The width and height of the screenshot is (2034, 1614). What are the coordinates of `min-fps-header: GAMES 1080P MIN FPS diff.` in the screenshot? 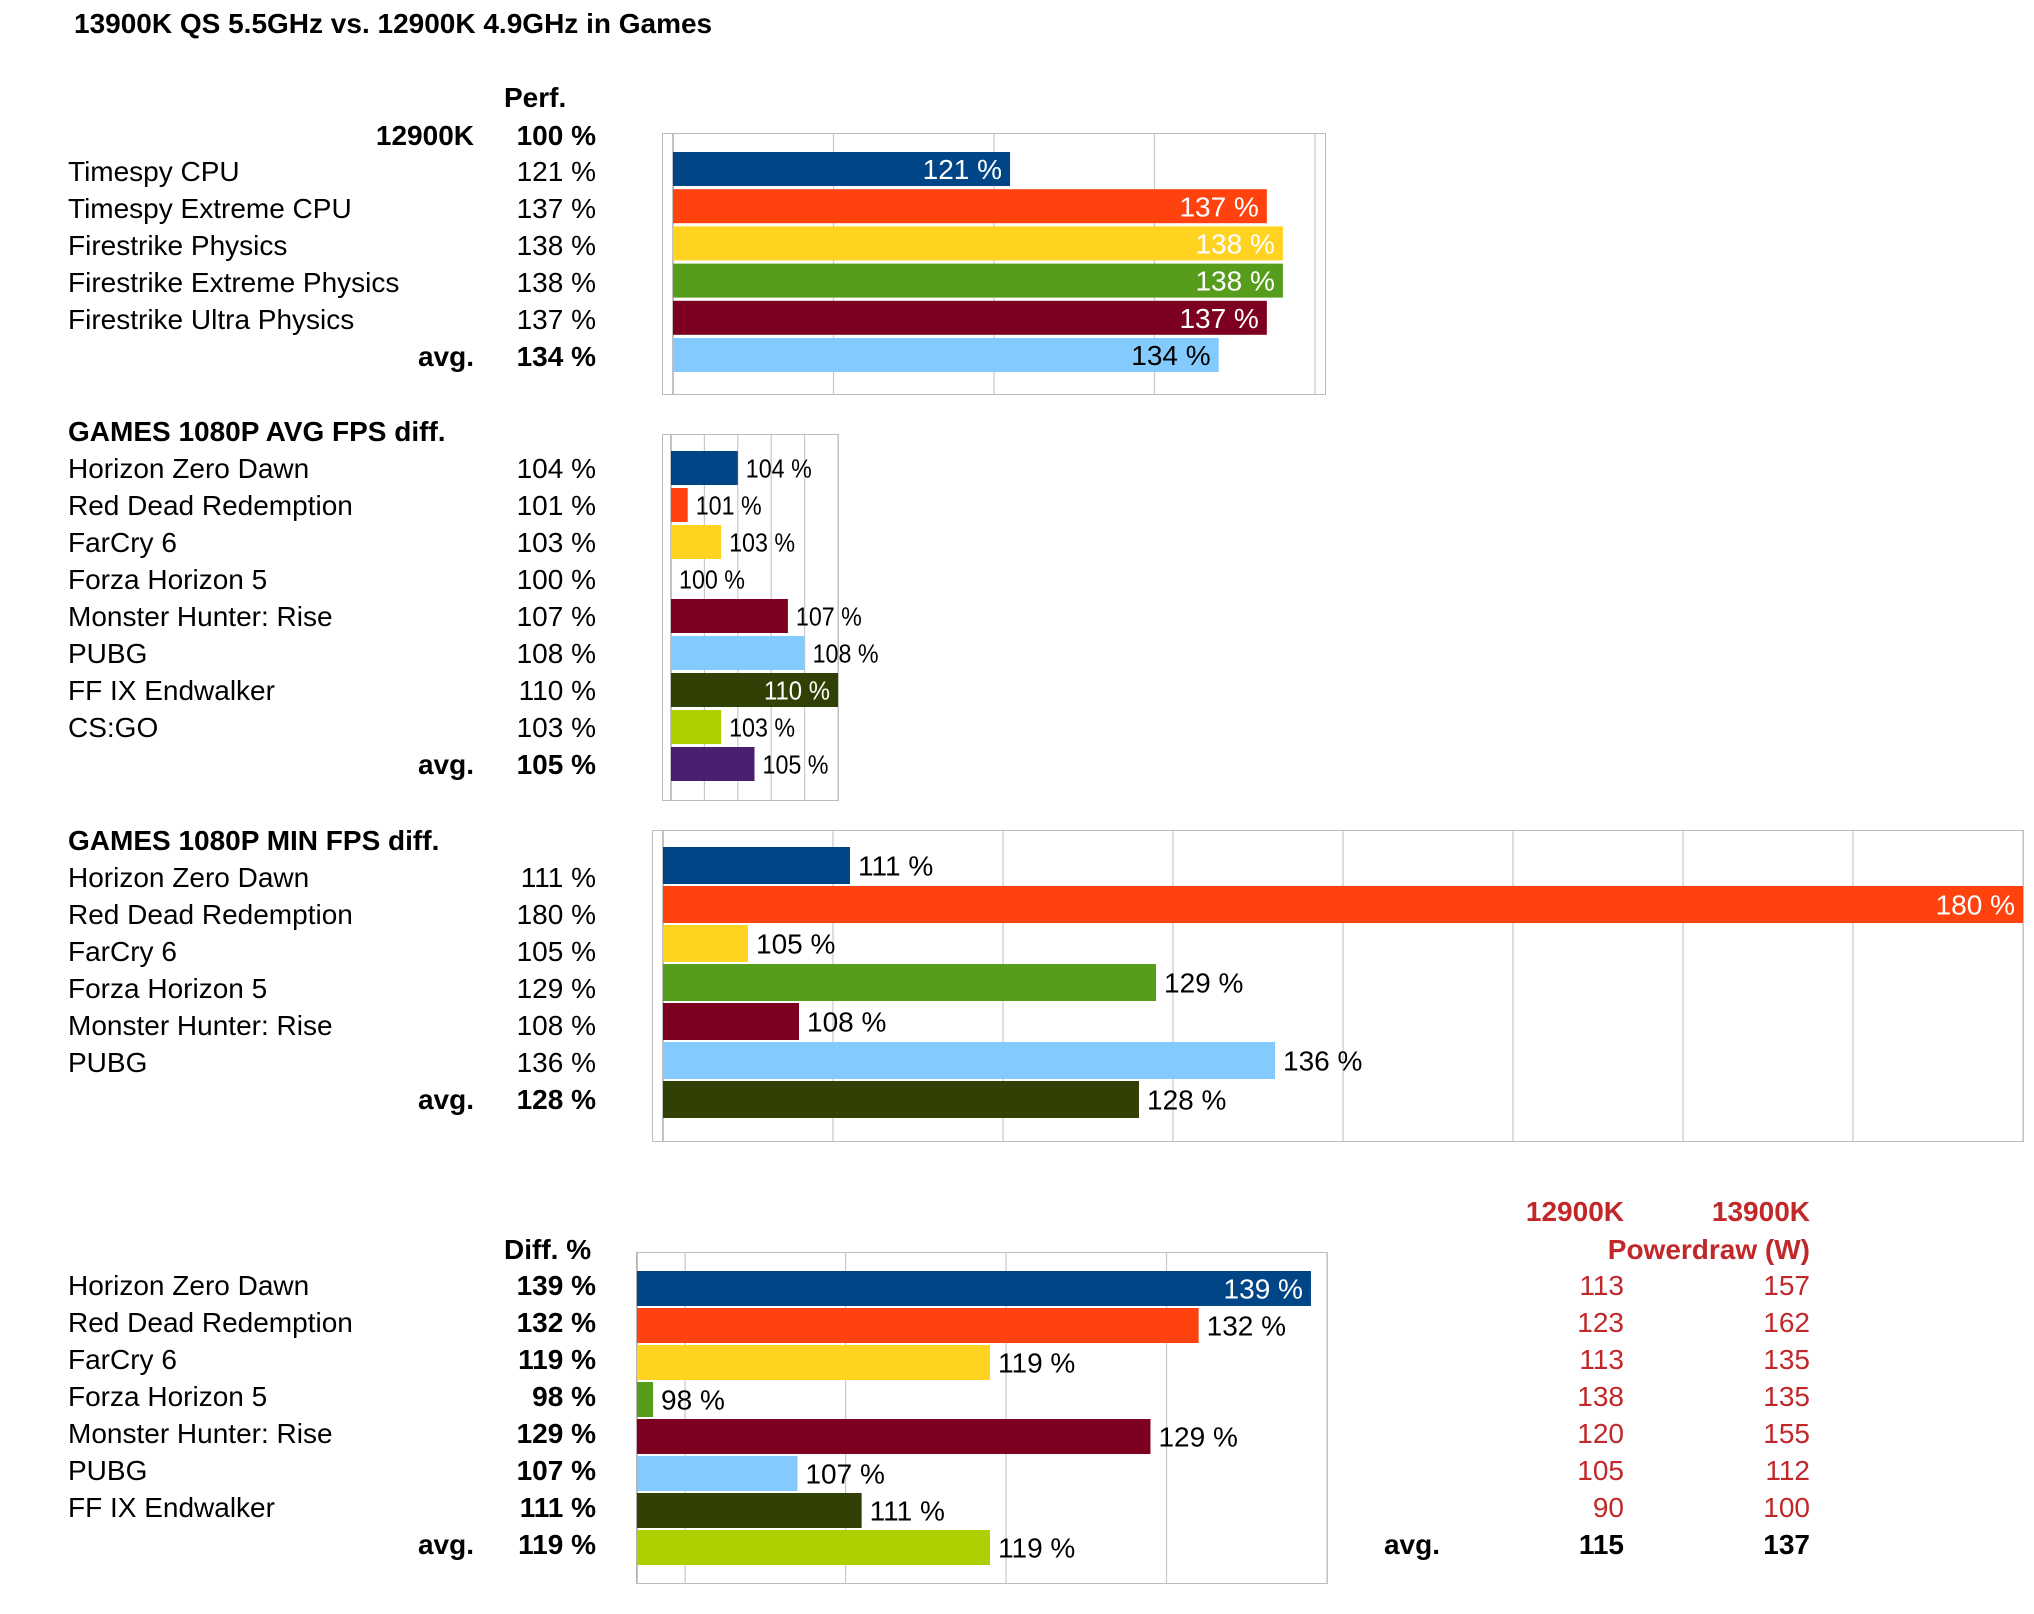 It's located at (254, 840).